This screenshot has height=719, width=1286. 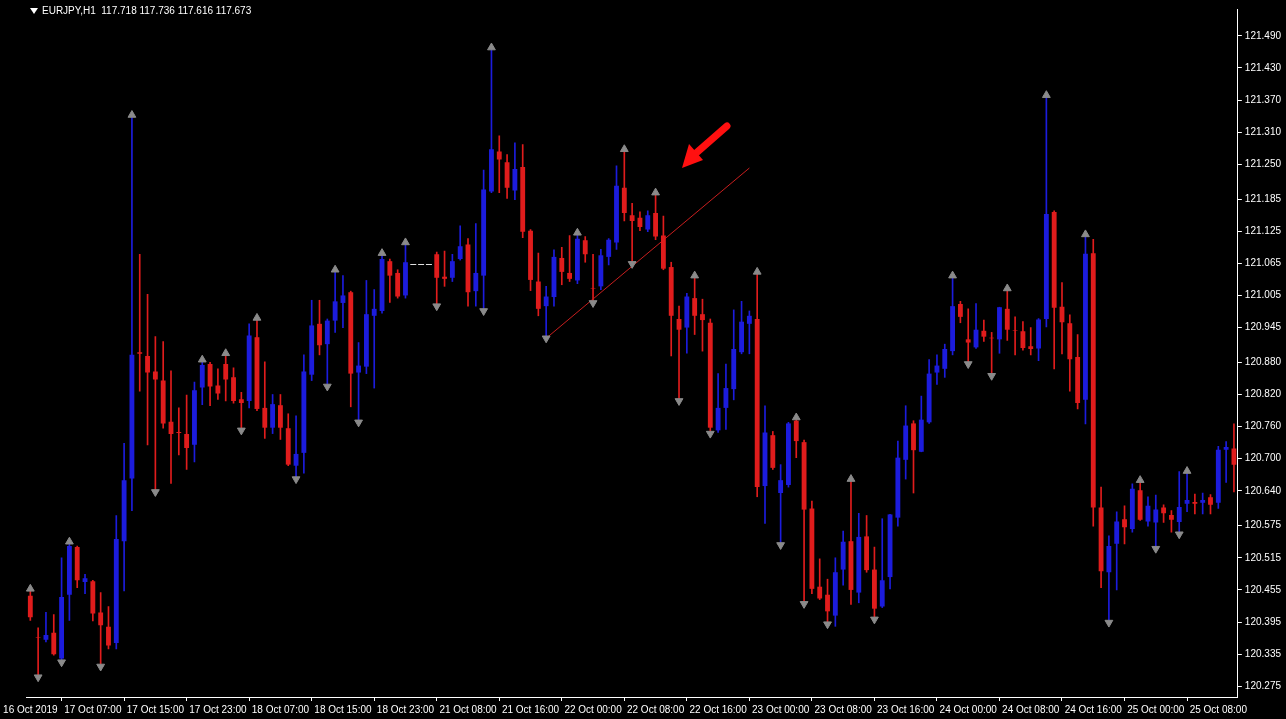 What do you see at coordinates (906, 709) in the screenshot?
I see `x-tick-label: 23 Oct 16:00` at bounding box center [906, 709].